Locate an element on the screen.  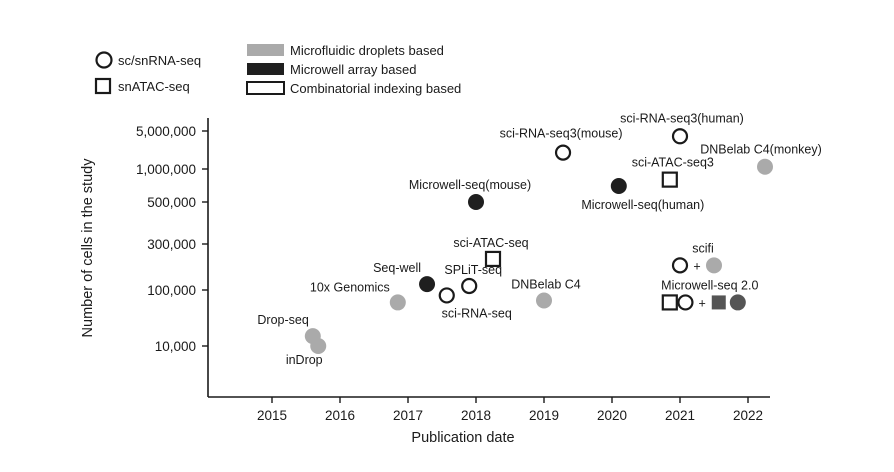
group-label: Microwell-seq 2.0 is located at coordinates (709, 285).